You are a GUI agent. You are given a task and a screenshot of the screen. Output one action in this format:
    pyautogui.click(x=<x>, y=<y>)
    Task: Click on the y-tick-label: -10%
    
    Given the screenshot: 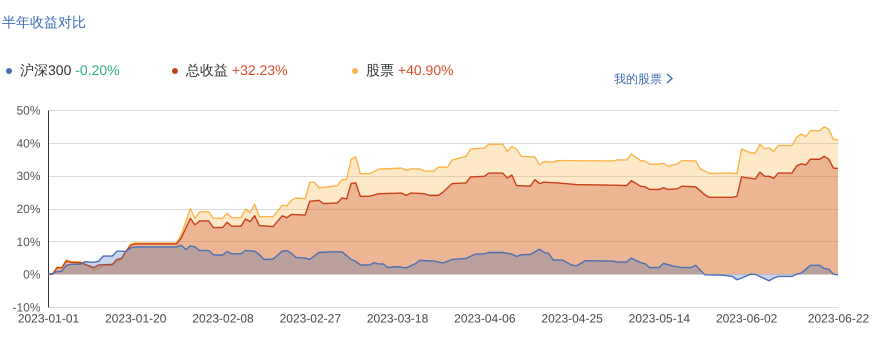 What is the action you would take?
    pyautogui.click(x=26, y=307)
    